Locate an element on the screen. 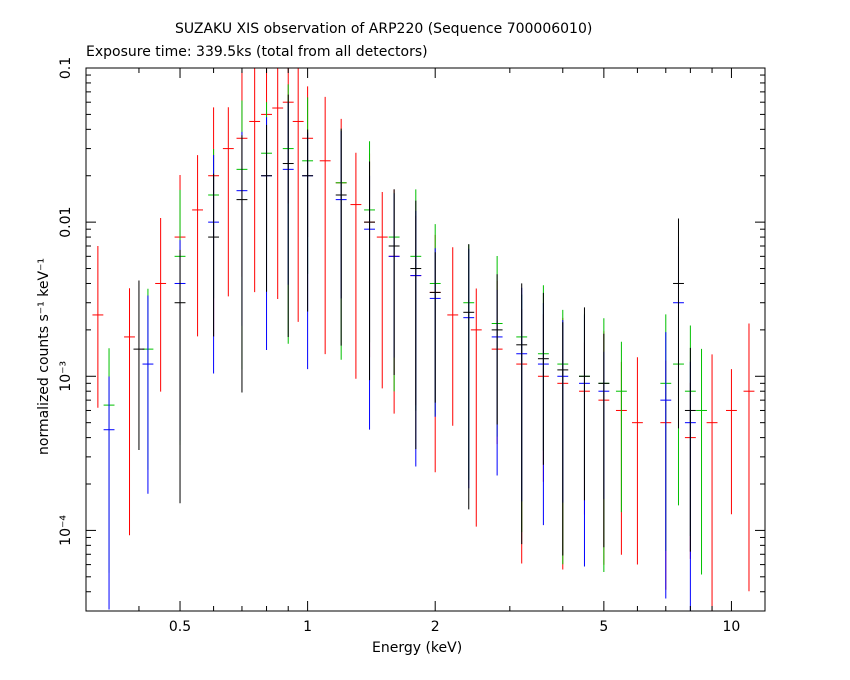  y-tick-label: 0.1 is located at coordinates (66, 68).